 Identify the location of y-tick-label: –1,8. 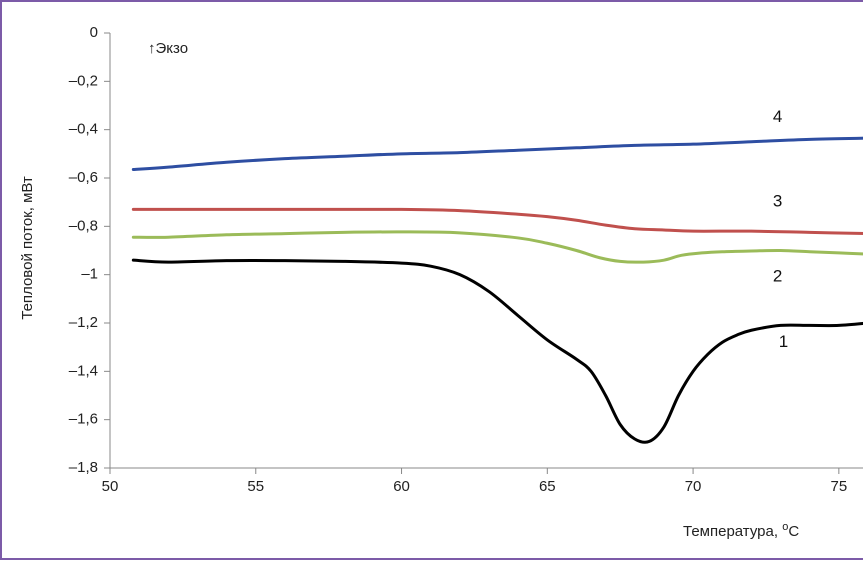
(83, 467).